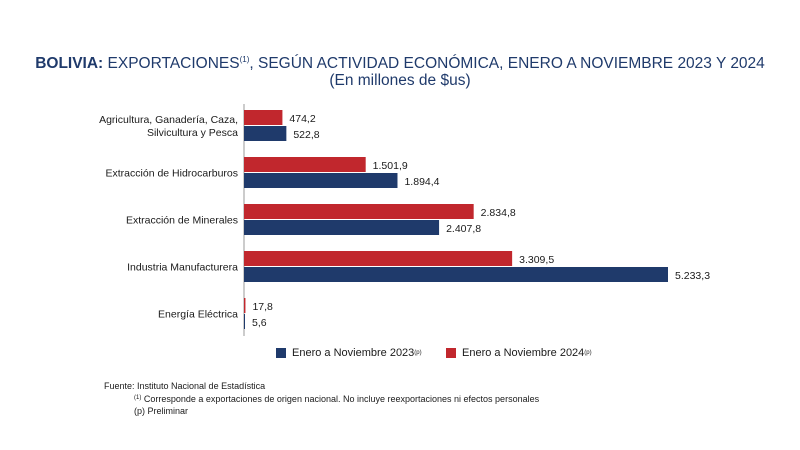 This screenshot has height=450, width=800. I want to click on category-label-4: Energía Eléctrica, so click(198, 315).